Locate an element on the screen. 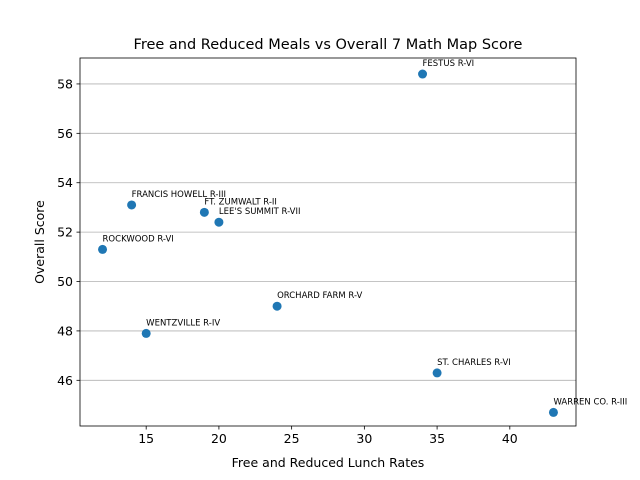 This screenshot has width=640, height=480. point-label: ROCKWOOD R-VI is located at coordinates (138, 239).